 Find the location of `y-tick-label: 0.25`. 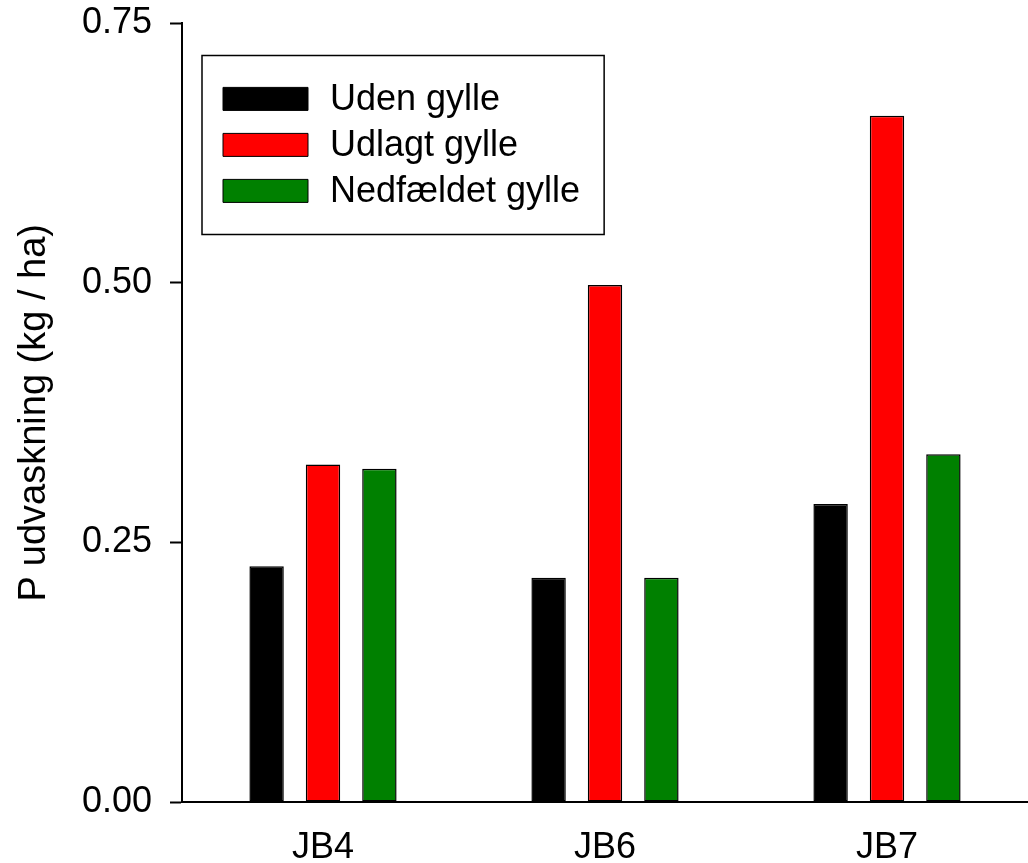

y-tick-label: 0.25 is located at coordinates (116, 540).